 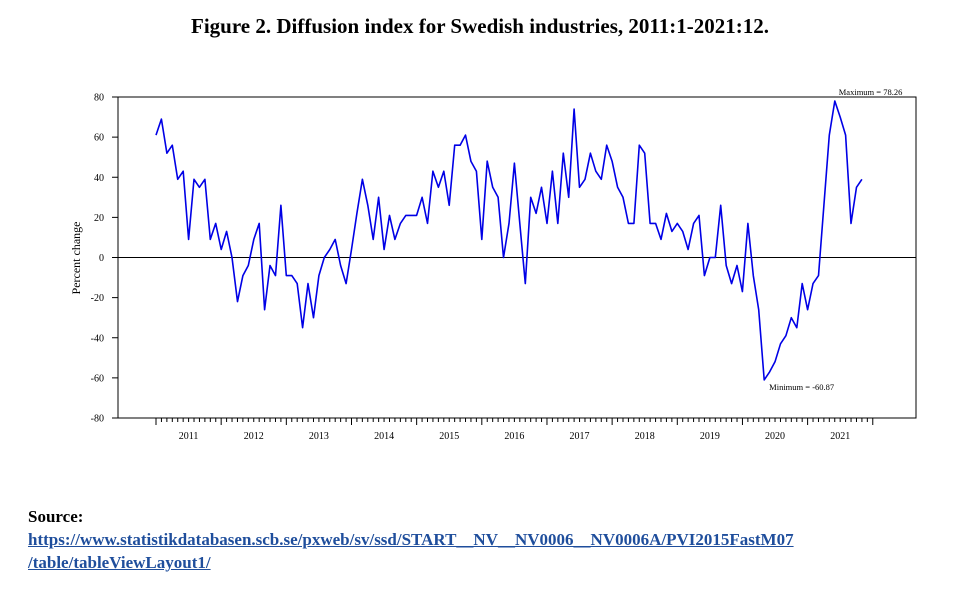 What do you see at coordinates (840, 436) in the screenshot?
I see `x-tick-label: 2021` at bounding box center [840, 436].